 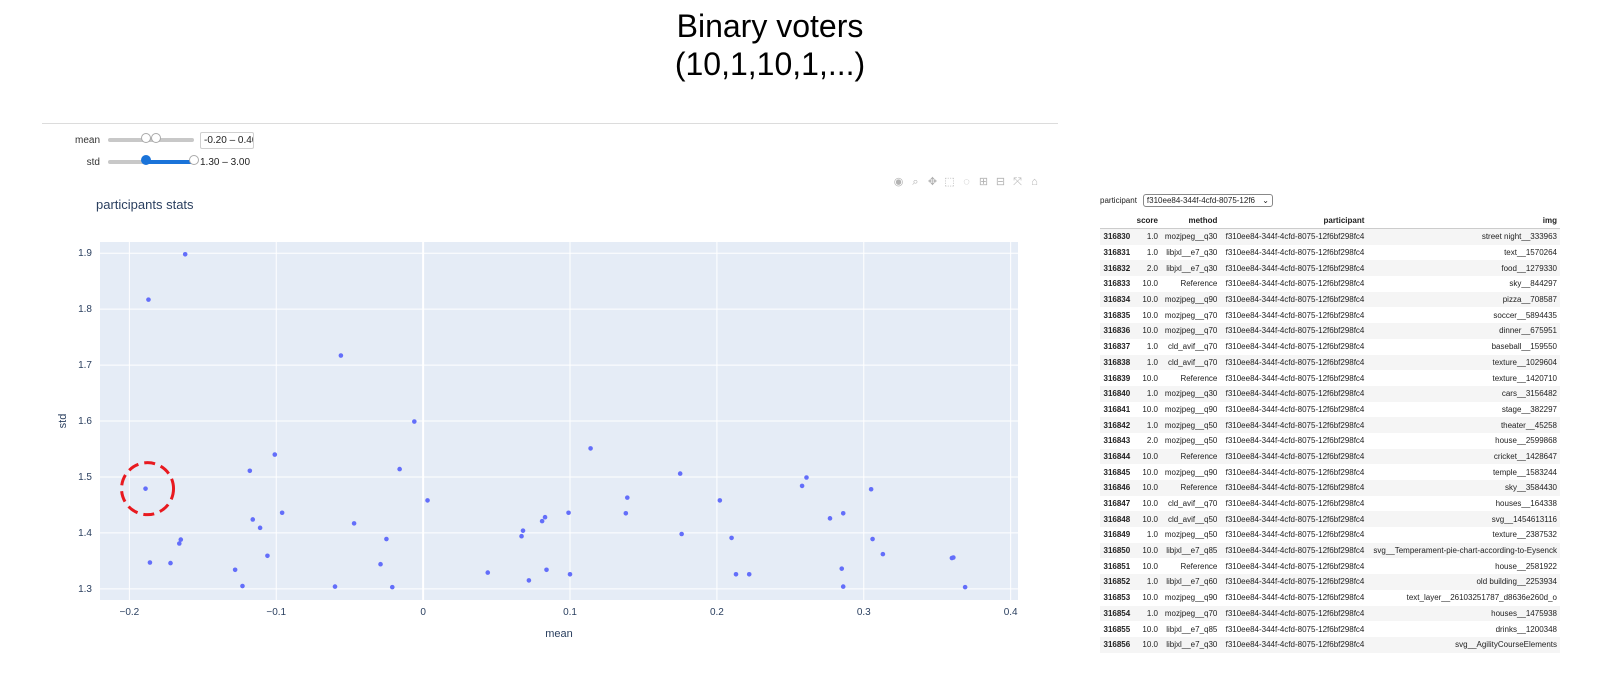 What do you see at coordinates (1117, 535) in the screenshot?
I see `row-index: 316849` at bounding box center [1117, 535].